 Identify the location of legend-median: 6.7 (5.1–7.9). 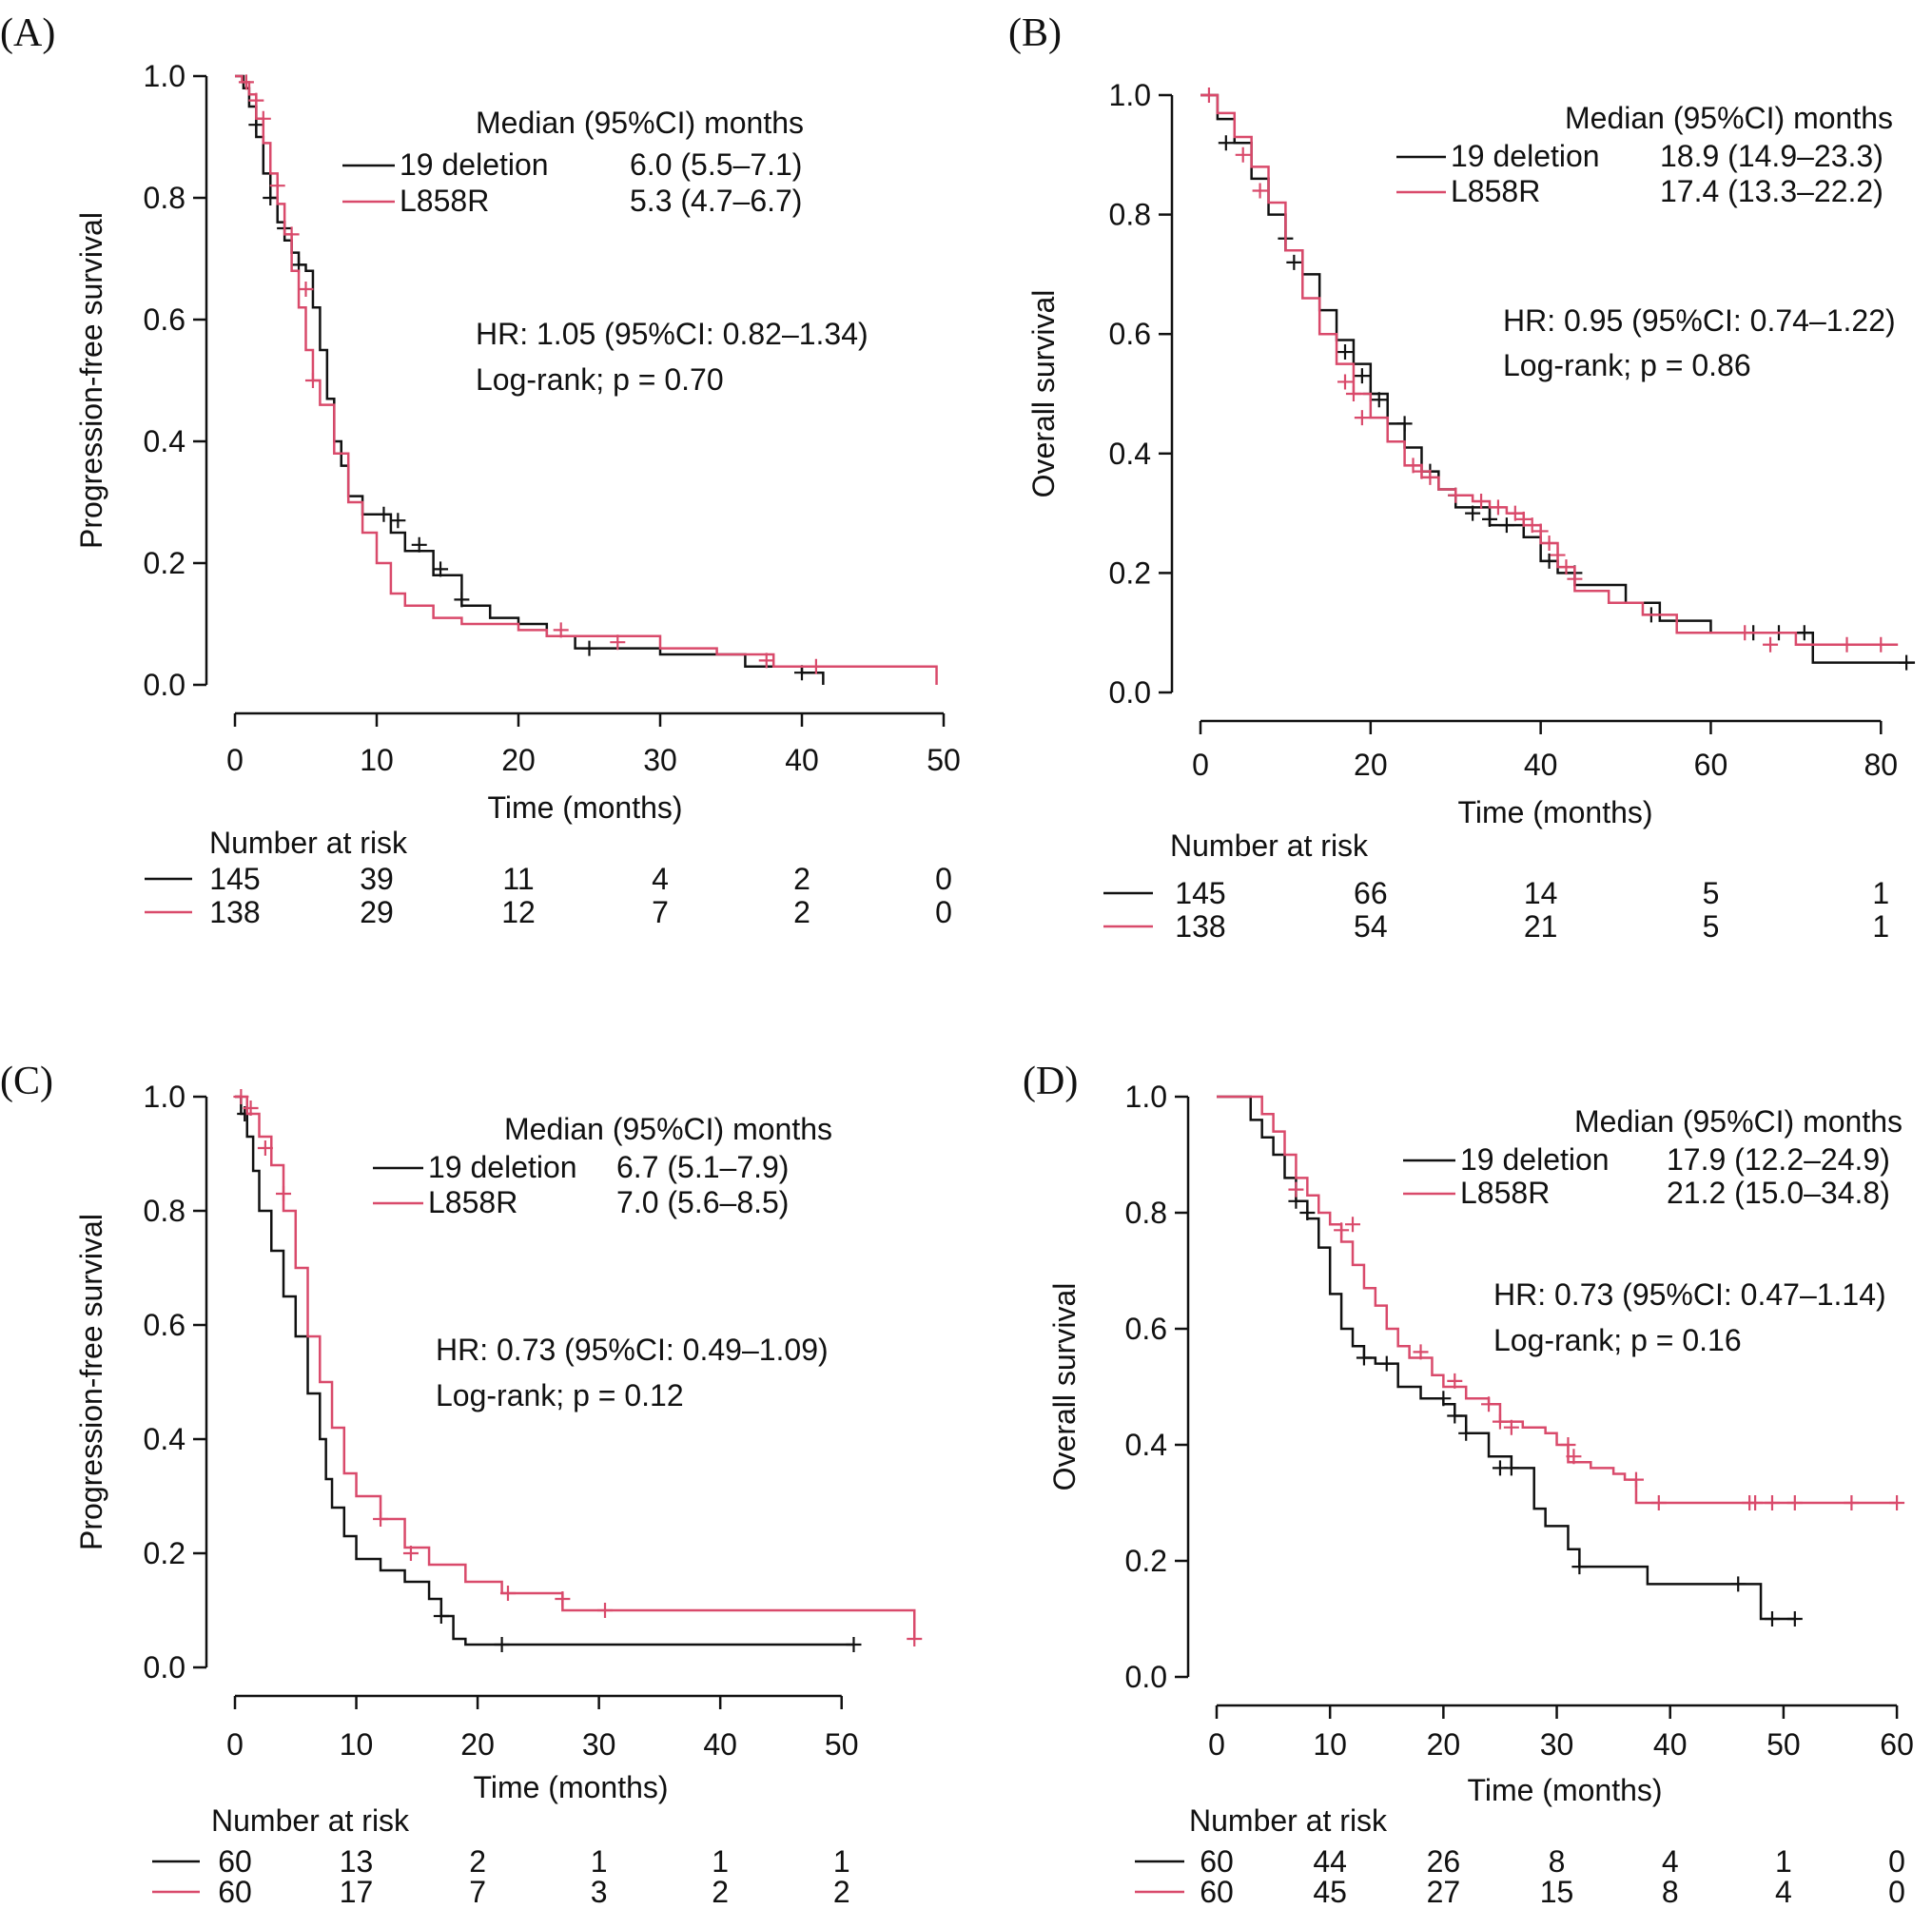
(703, 1167).